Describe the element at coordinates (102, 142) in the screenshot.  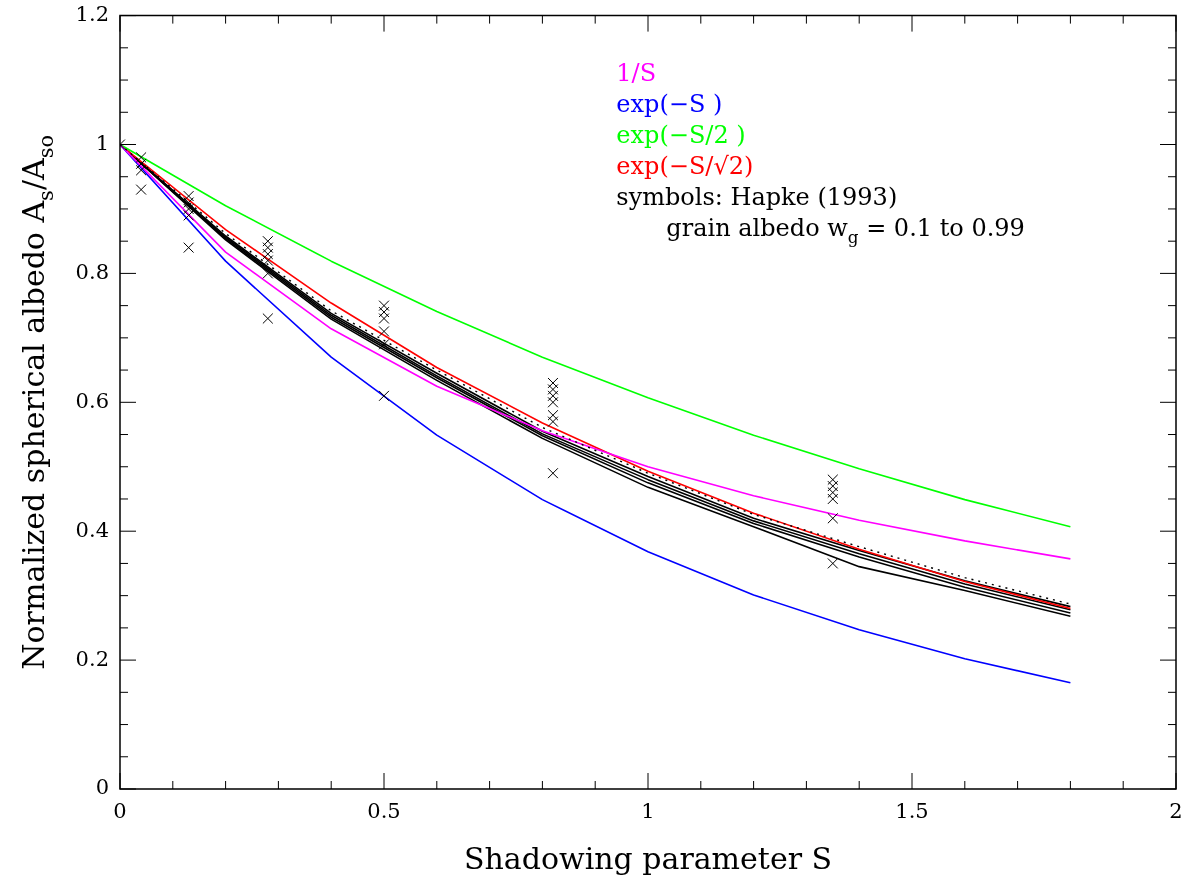
I see `y-tick-label: 1` at that location.